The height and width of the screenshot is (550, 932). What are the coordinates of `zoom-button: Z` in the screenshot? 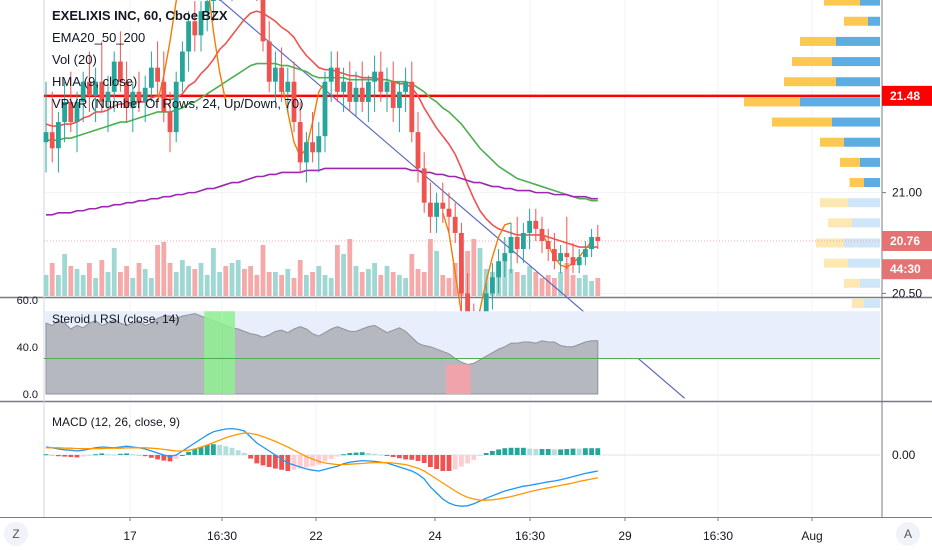 It's located at (16, 534).